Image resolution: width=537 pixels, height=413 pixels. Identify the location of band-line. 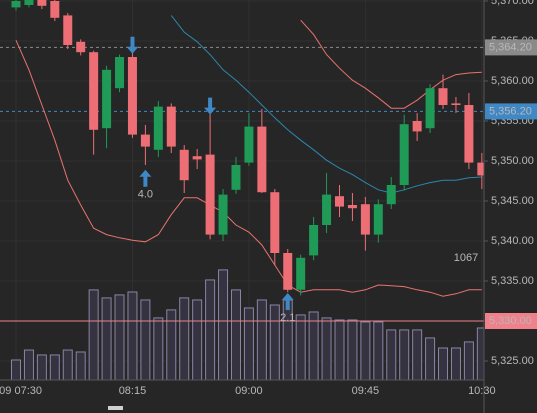
(391, 64).